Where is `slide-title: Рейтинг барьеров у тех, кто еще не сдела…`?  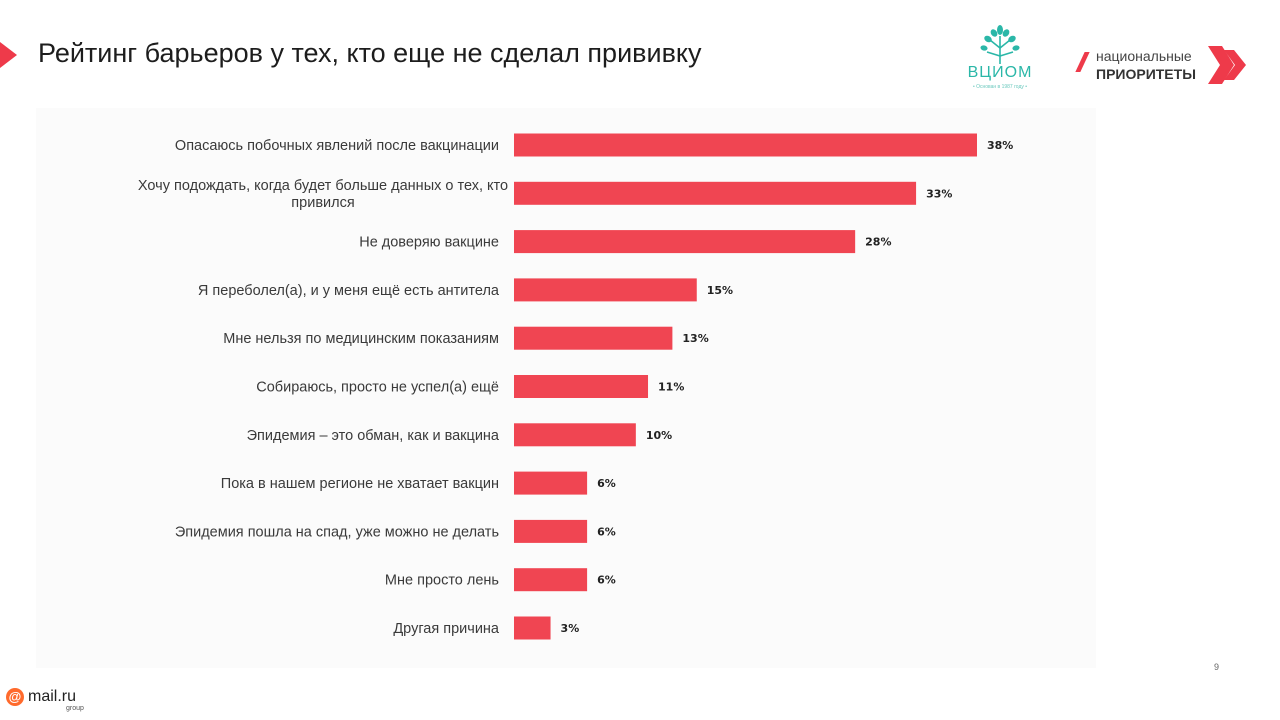 slide-title: Рейтинг барьеров у тех, кто еще не сдела… is located at coordinates (370, 53).